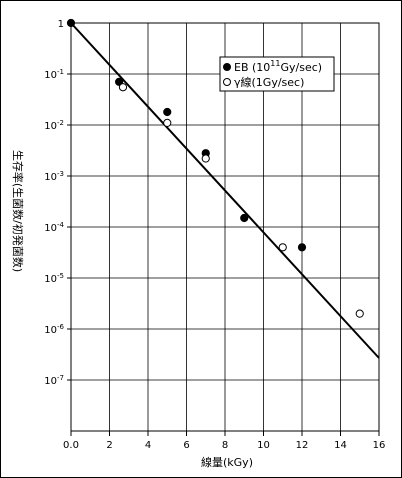 This screenshot has height=478, width=402. I want to click on x-tick-label: 4, so click(148, 445).